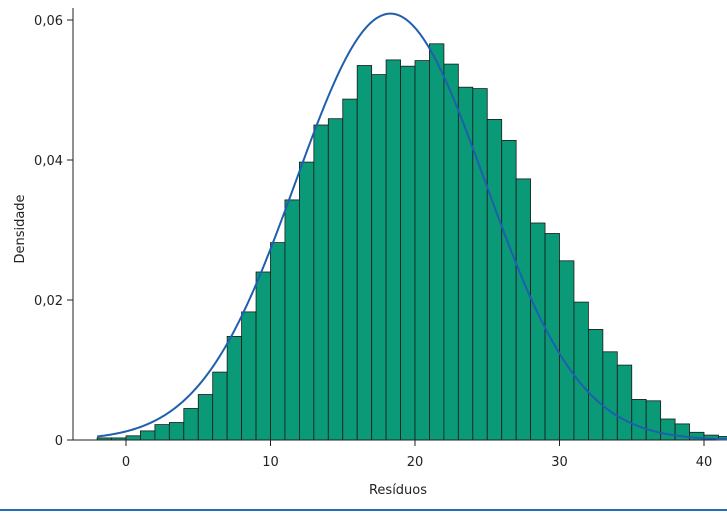 The width and height of the screenshot is (727, 513). Describe the element at coordinates (48, 301) in the screenshot. I see `y-tick-label: 0,02` at that location.